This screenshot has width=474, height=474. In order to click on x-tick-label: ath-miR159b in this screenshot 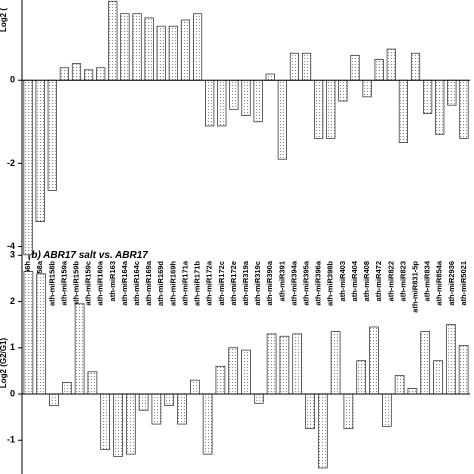, I will do `click(75, 283)`.